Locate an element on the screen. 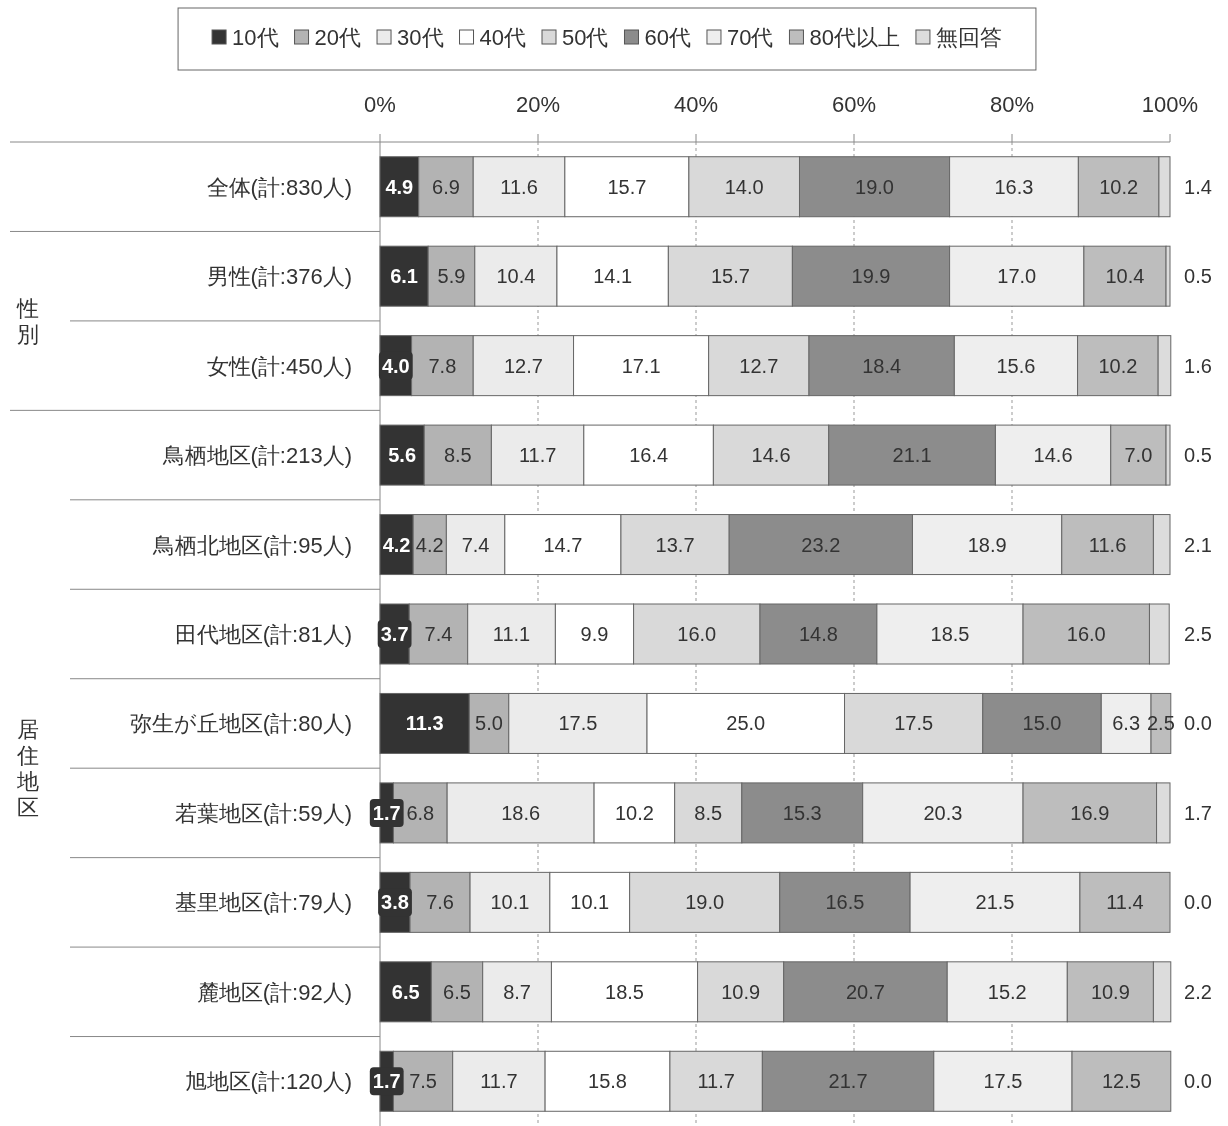 The height and width of the screenshot is (1126, 1228). data-label: 5.6 is located at coordinates (402, 455).